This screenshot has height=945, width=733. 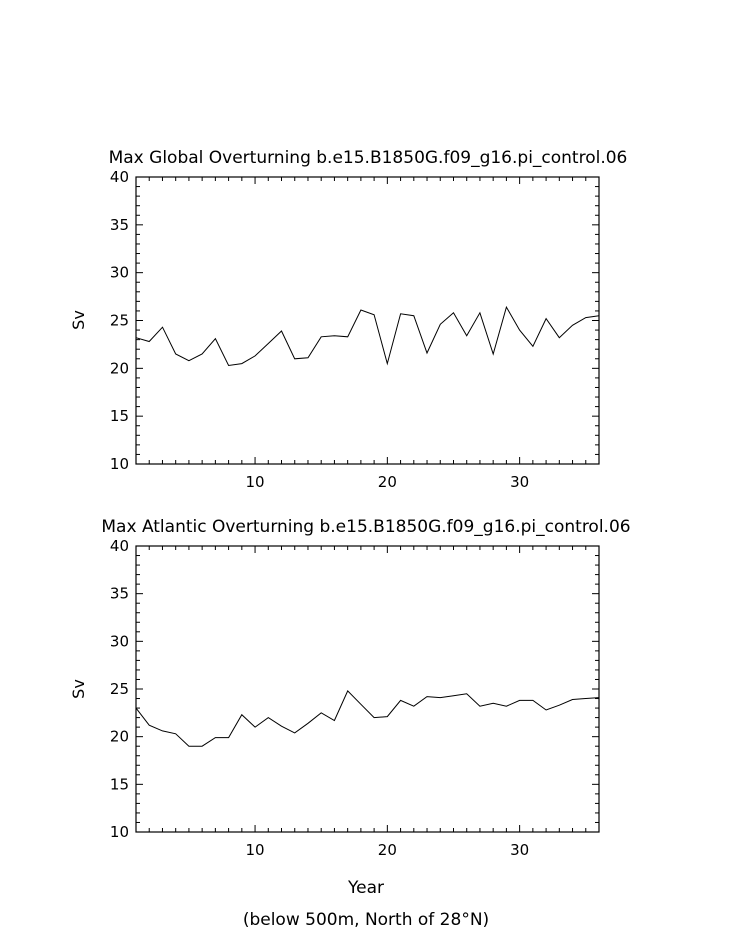 What do you see at coordinates (365, 888) in the screenshot?
I see `x-axis-label: Year` at bounding box center [365, 888].